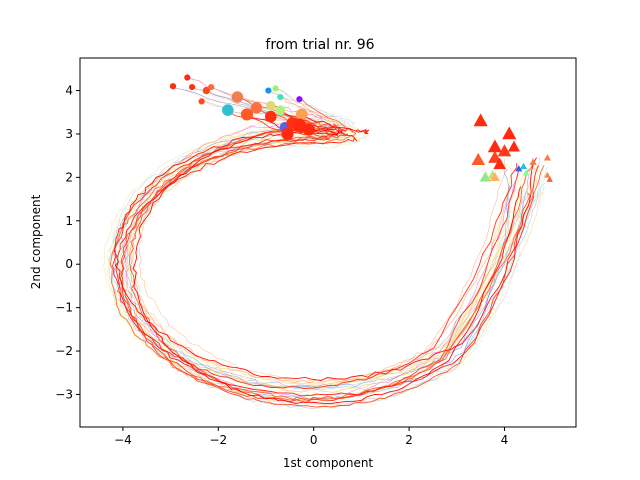 The image size is (640, 480). I want to click on y-tick-label: 3, so click(69, 134).